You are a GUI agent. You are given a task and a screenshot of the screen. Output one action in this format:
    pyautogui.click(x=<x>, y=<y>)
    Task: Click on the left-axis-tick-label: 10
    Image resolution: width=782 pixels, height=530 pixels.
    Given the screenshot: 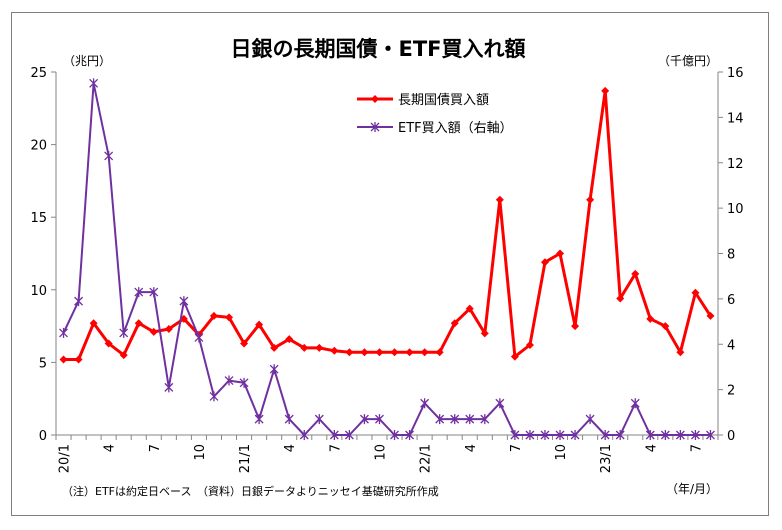 What is the action you would take?
    pyautogui.click(x=38, y=291)
    